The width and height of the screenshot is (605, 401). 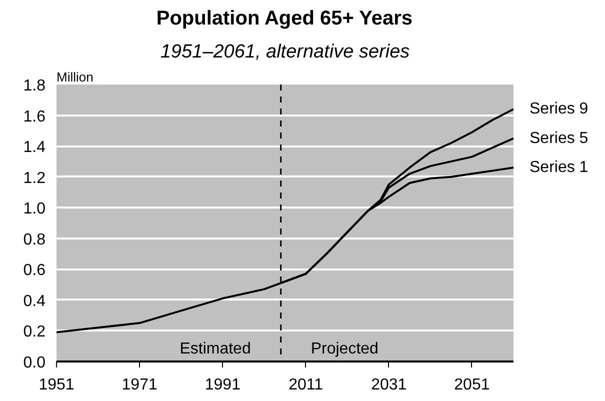 What do you see at coordinates (559, 138) in the screenshot?
I see `series-label: Series 5` at bounding box center [559, 138].